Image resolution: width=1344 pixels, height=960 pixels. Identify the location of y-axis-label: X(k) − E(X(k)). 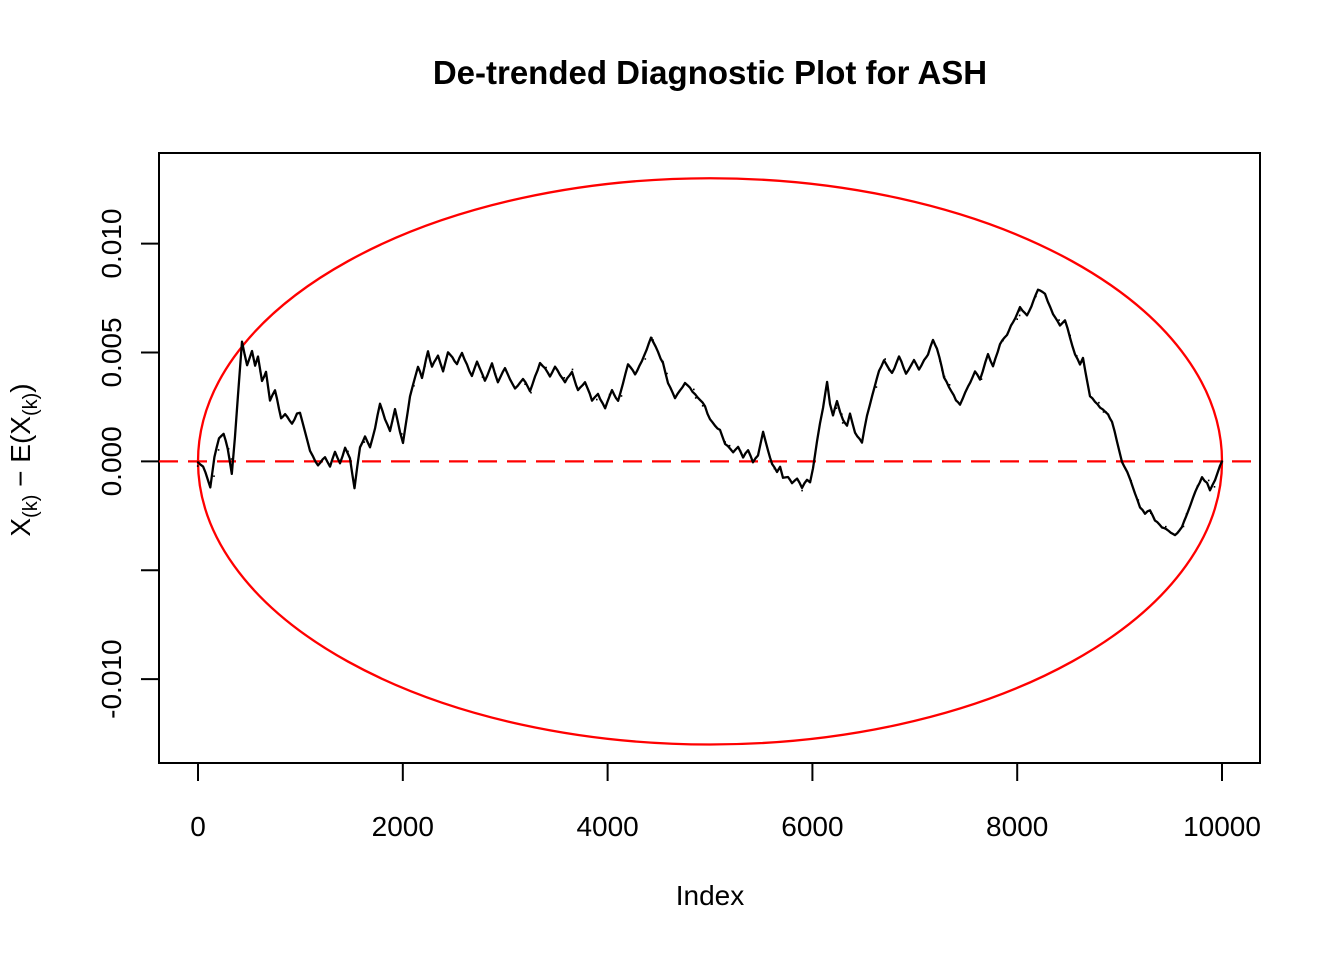
(23, 460).